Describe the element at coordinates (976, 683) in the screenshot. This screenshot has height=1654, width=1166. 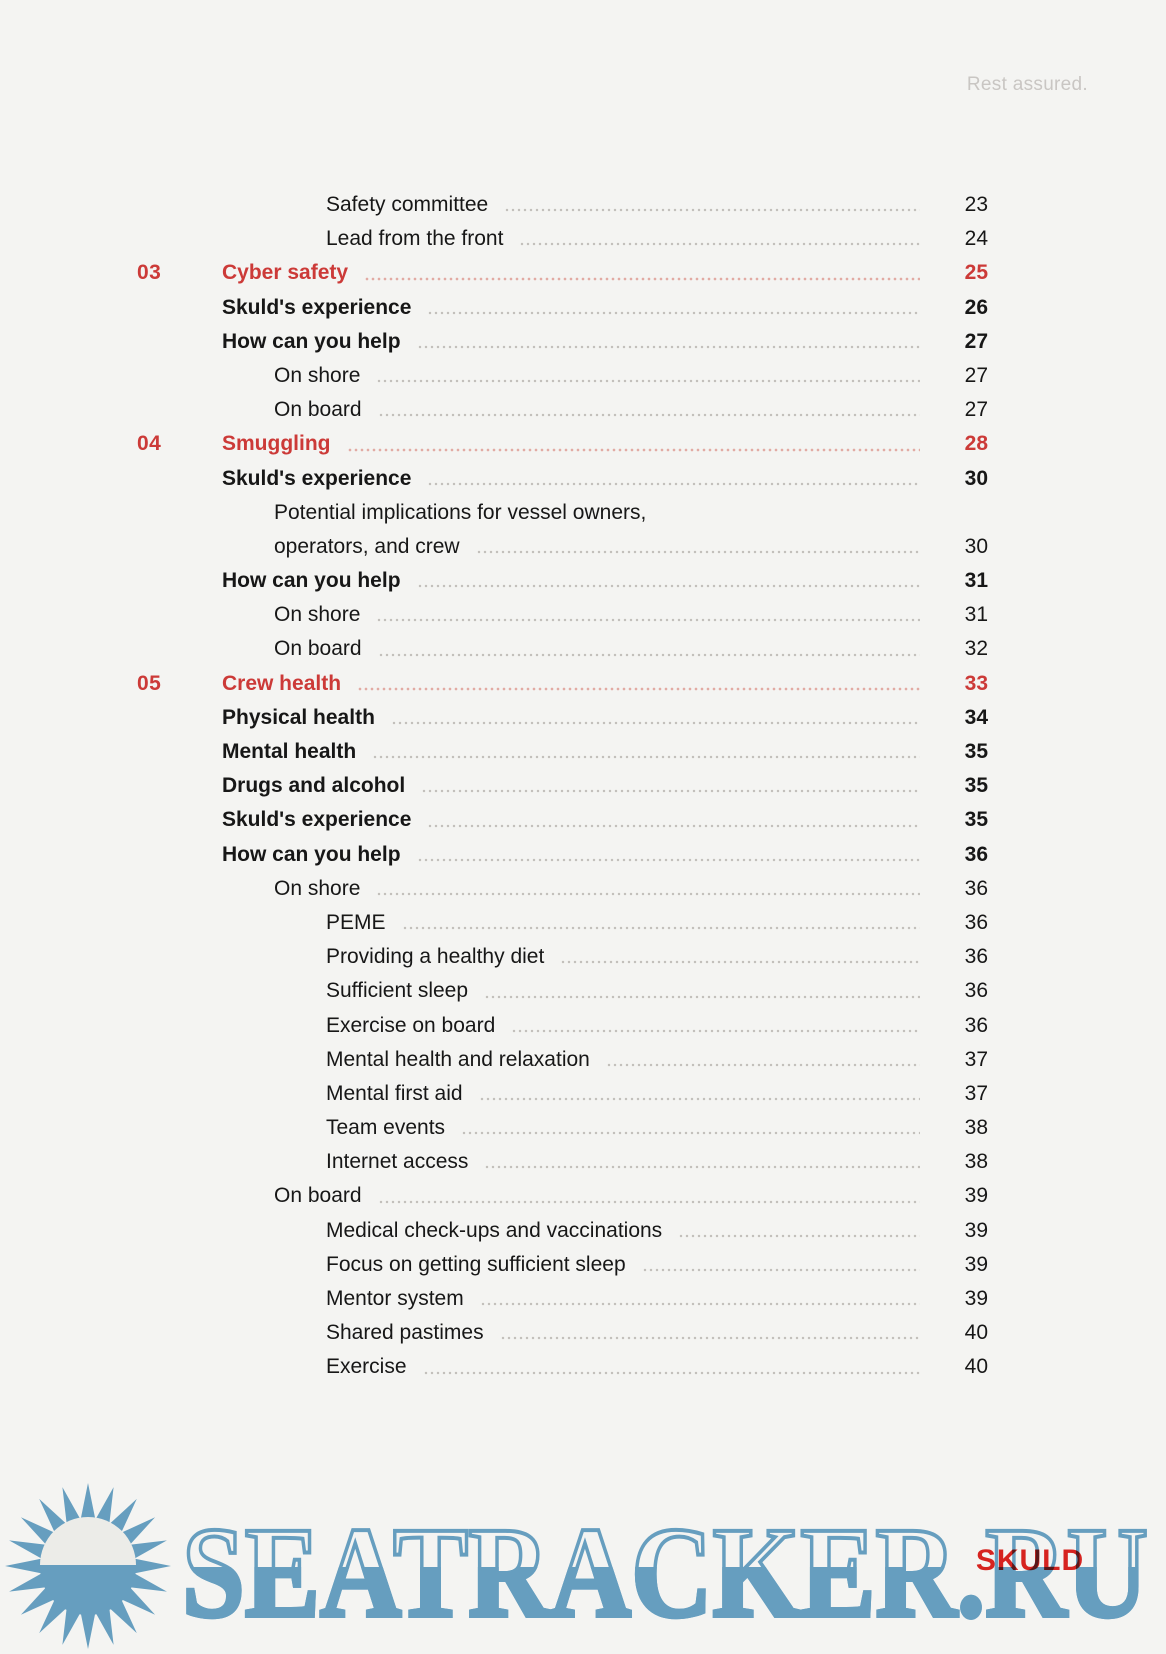
I see `toc-page-number: 33` at that location.